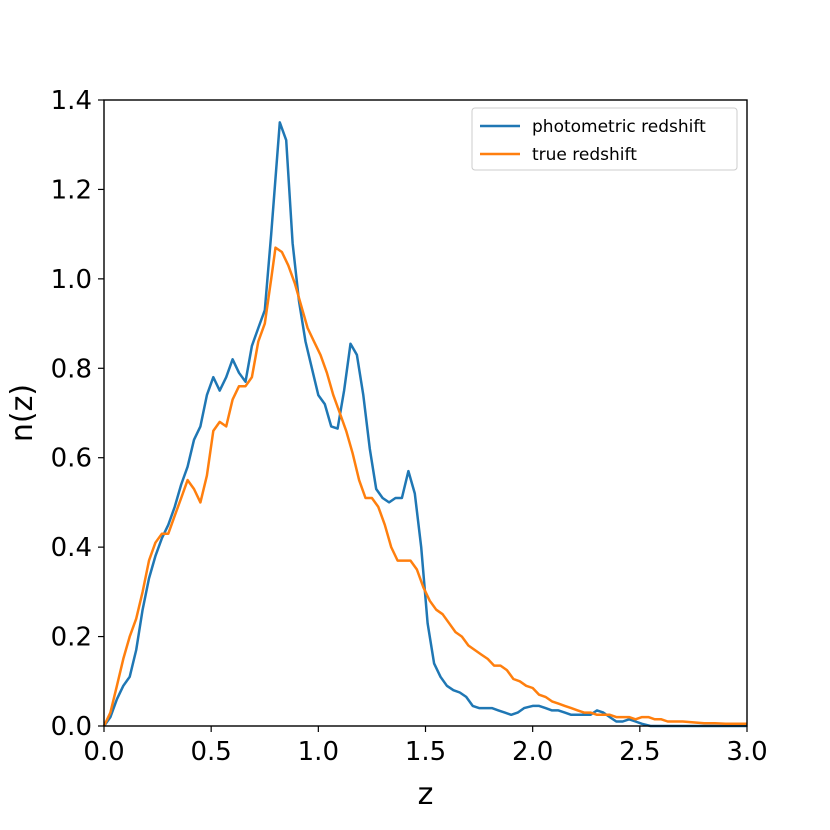 The height and width of the screenshot is (830, 830). I want to click on legend-label-true: true redshift, so click(584, 155).